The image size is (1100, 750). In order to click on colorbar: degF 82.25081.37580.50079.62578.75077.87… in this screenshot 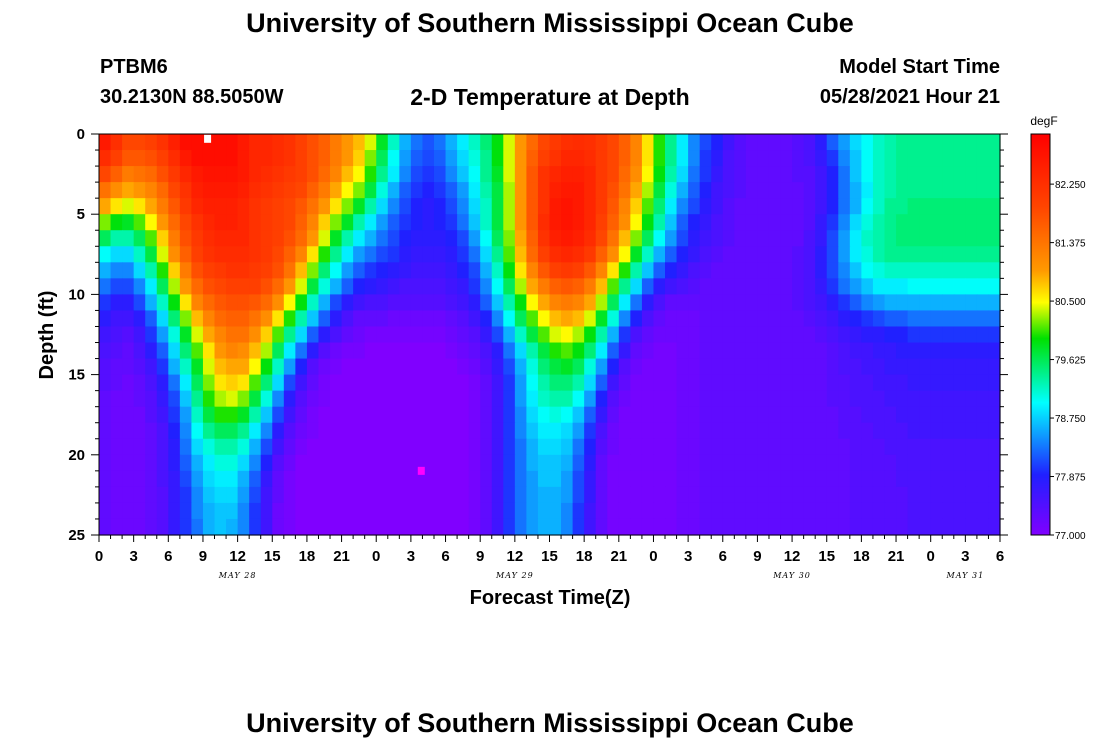, I will do `click(1058, 328)`.